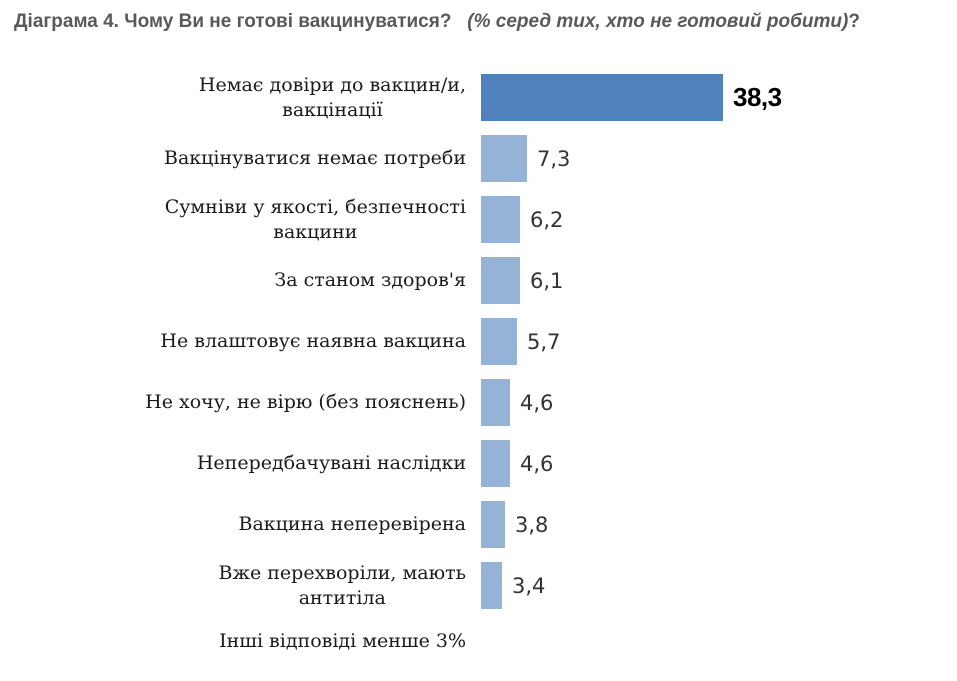 This screenshot has height=681, width=957. What do you see at coordinates (544, 341) in the screenshot?
I see `value-label: 5,7` at bounding box center [544, 341].